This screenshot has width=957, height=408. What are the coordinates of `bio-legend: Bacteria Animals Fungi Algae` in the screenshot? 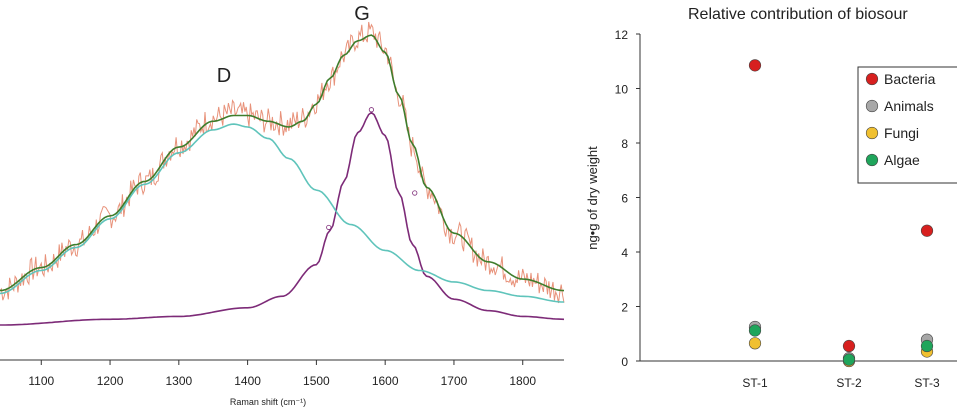 It's located at (907, 125).